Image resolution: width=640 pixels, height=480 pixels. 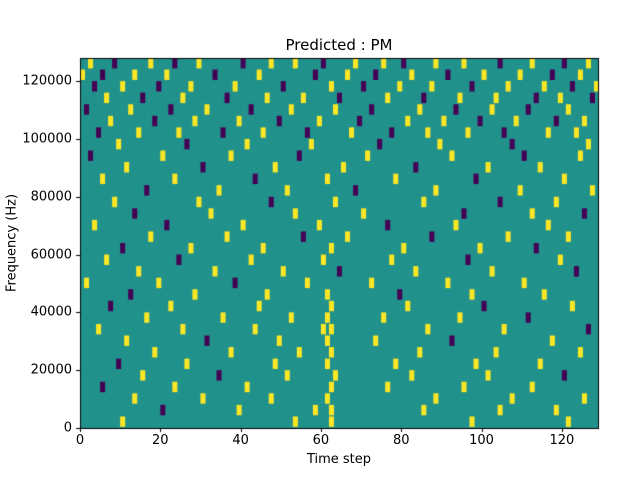 What do you see at coordinates (51, 255) in the screenshot?
I see `y-tick-label: 60000` at bounding box center [51, 255].